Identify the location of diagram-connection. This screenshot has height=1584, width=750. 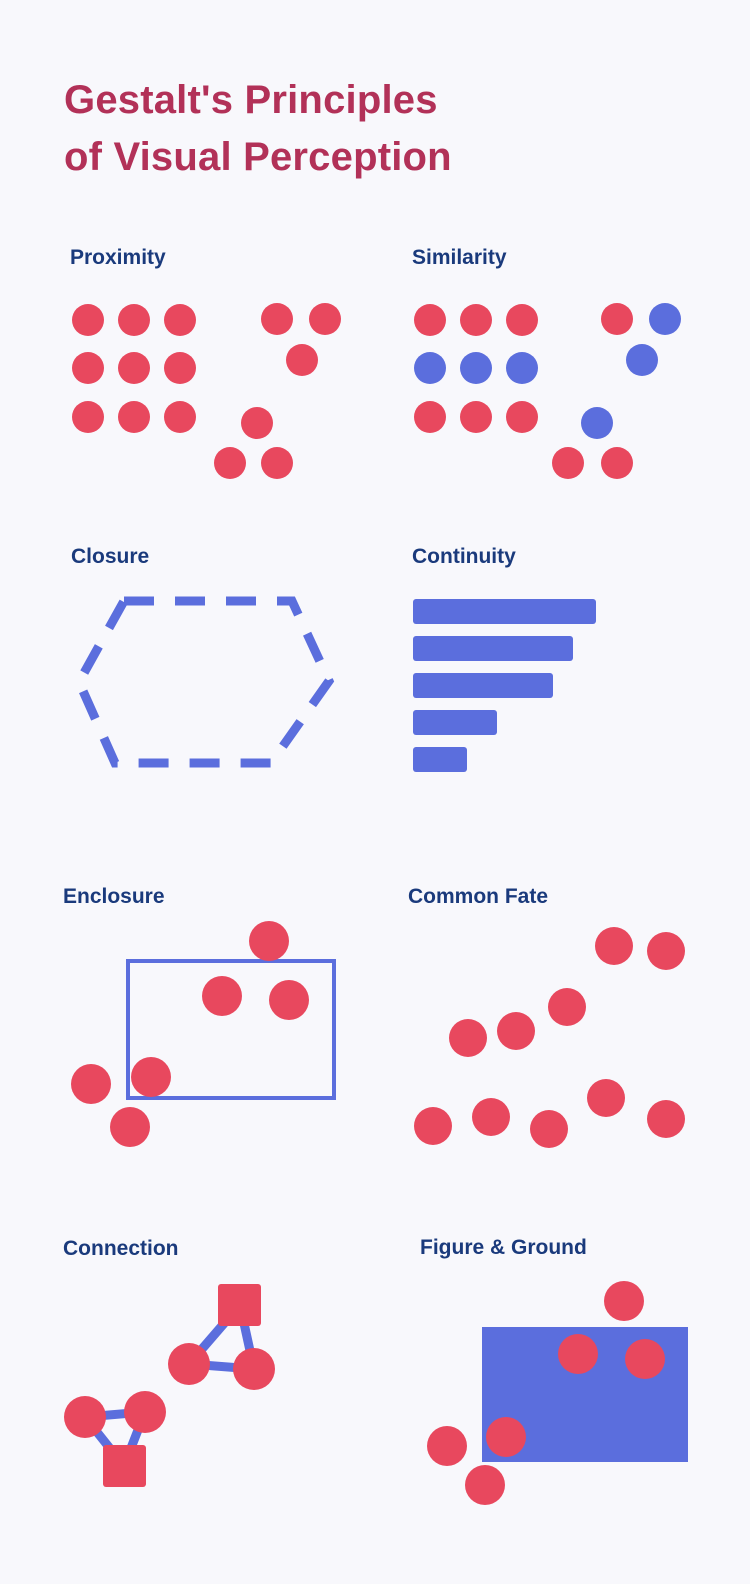
(169, 1385).